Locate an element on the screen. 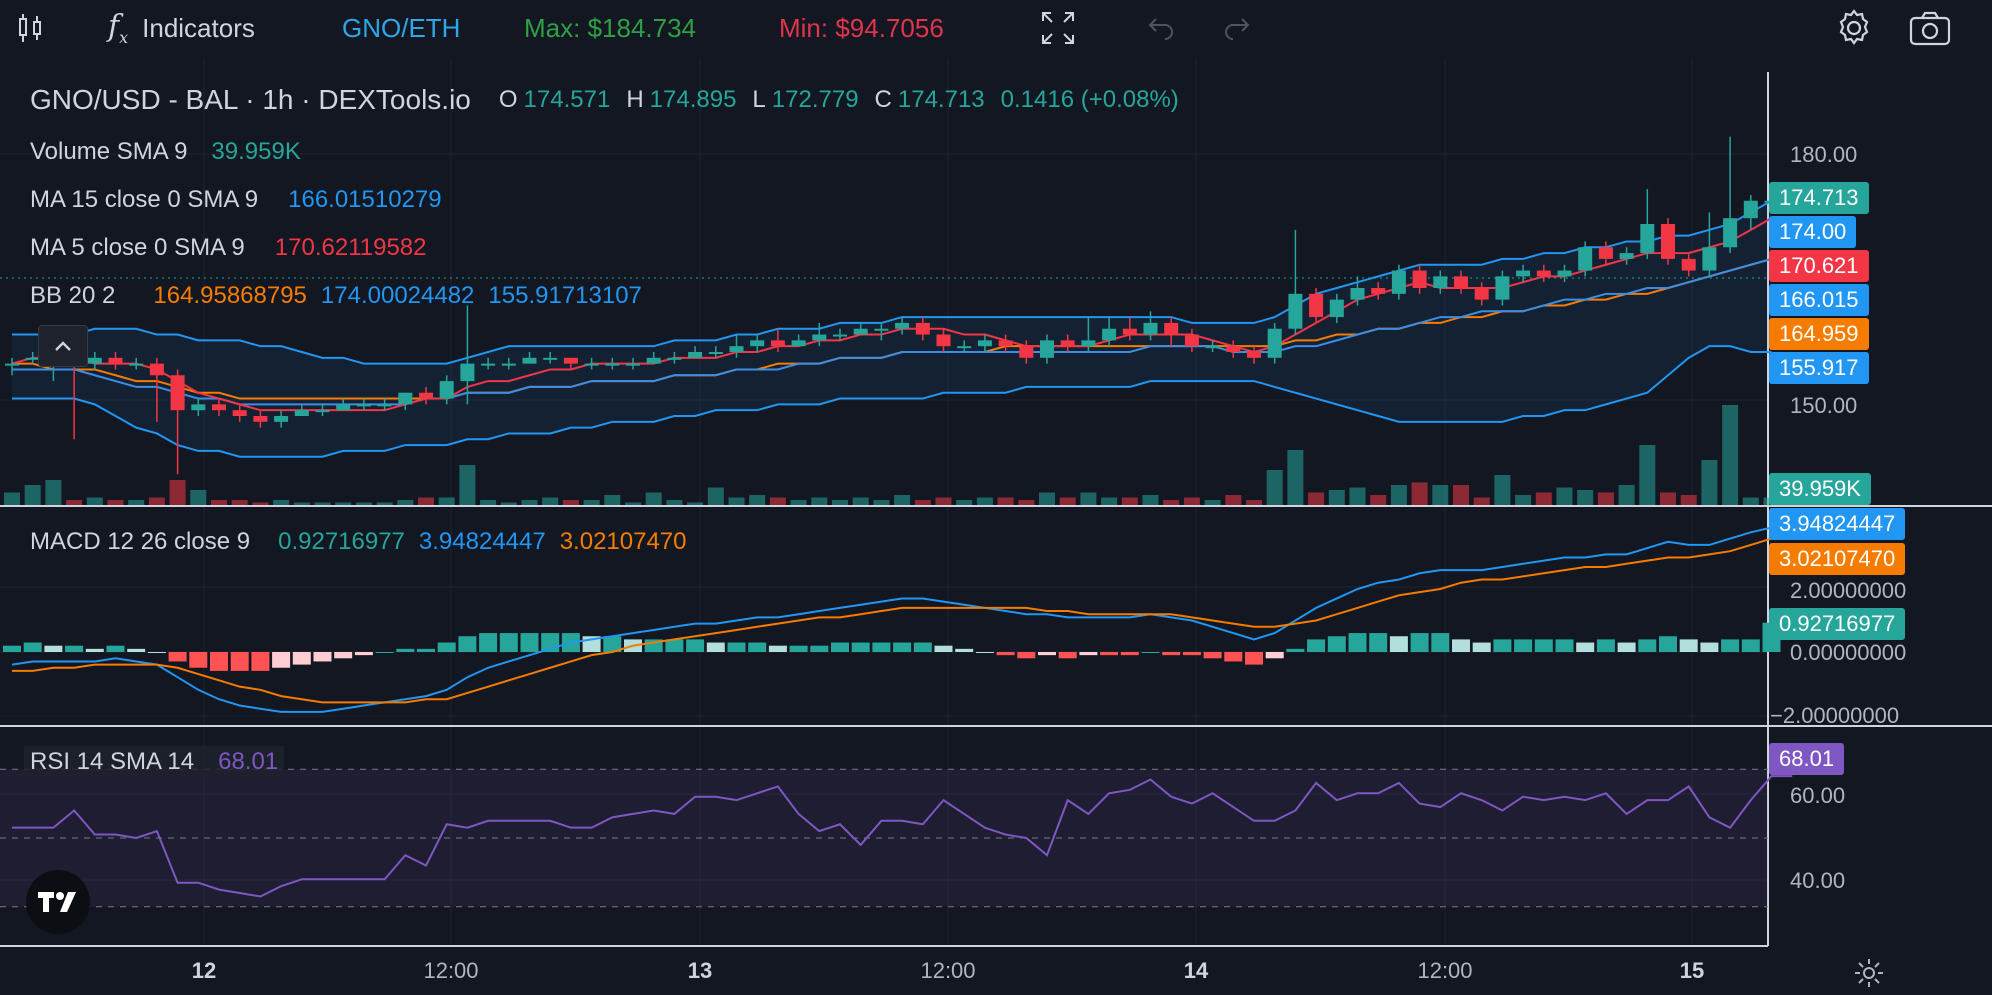 The width and height of the screenshot is (1992, 995). redo-icon is located at coordinates (1237, 28).